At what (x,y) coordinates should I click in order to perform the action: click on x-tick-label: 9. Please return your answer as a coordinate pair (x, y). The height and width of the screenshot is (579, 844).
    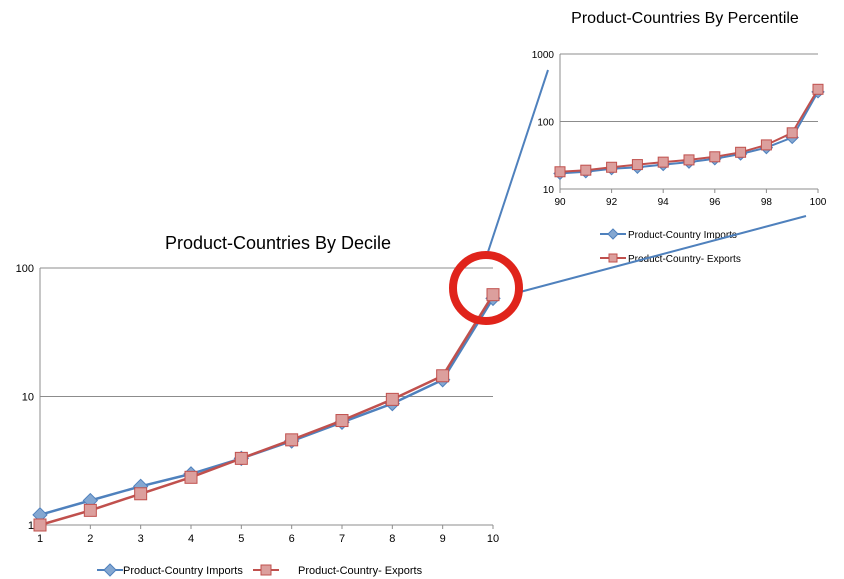
    Looking at the image, I should click on (443, 539).